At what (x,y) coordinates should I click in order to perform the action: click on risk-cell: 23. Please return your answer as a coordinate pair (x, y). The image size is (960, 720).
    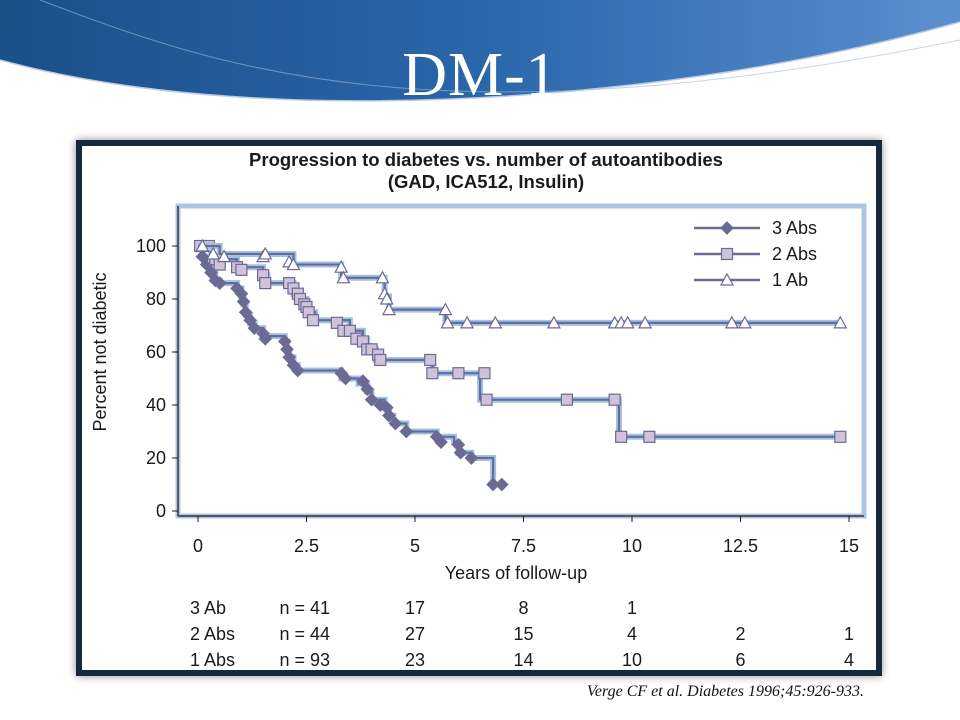
    Looking at the image, I should click on (415, 660).